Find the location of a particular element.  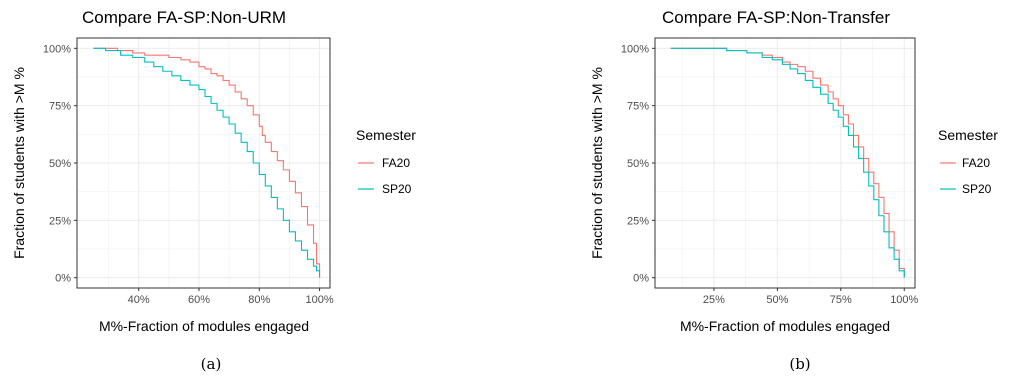

chart-title: Compare FA-SP:Non-Transfer is located at coordinates (776, 17).